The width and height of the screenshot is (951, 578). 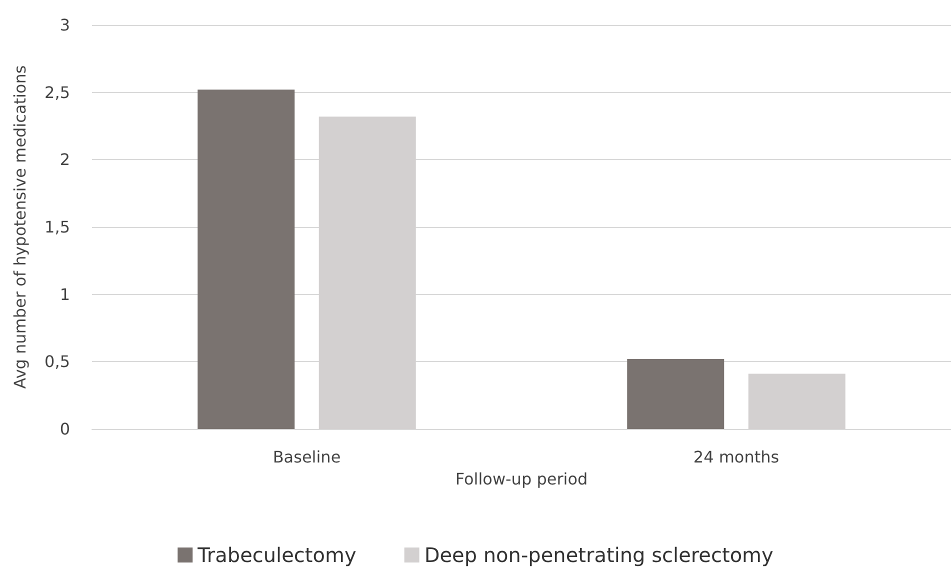 What do you see at coordinates (65, 294) in the screenshot?
I see `y-tick-label: 1` at bounding box center [65, 294].